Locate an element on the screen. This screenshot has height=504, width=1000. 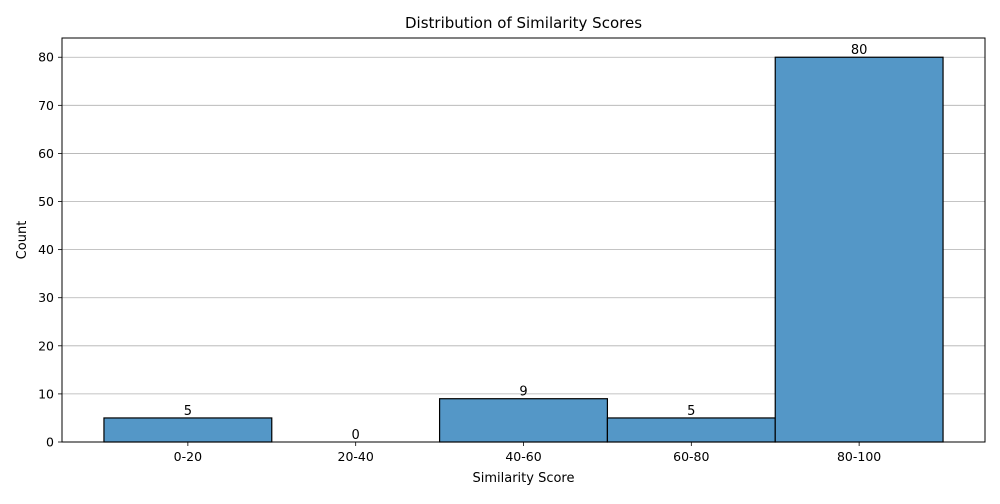
x-axis-ticks: 0-20 20-40 40-60 60-80 80-100 is located at coordinates (527, 453).